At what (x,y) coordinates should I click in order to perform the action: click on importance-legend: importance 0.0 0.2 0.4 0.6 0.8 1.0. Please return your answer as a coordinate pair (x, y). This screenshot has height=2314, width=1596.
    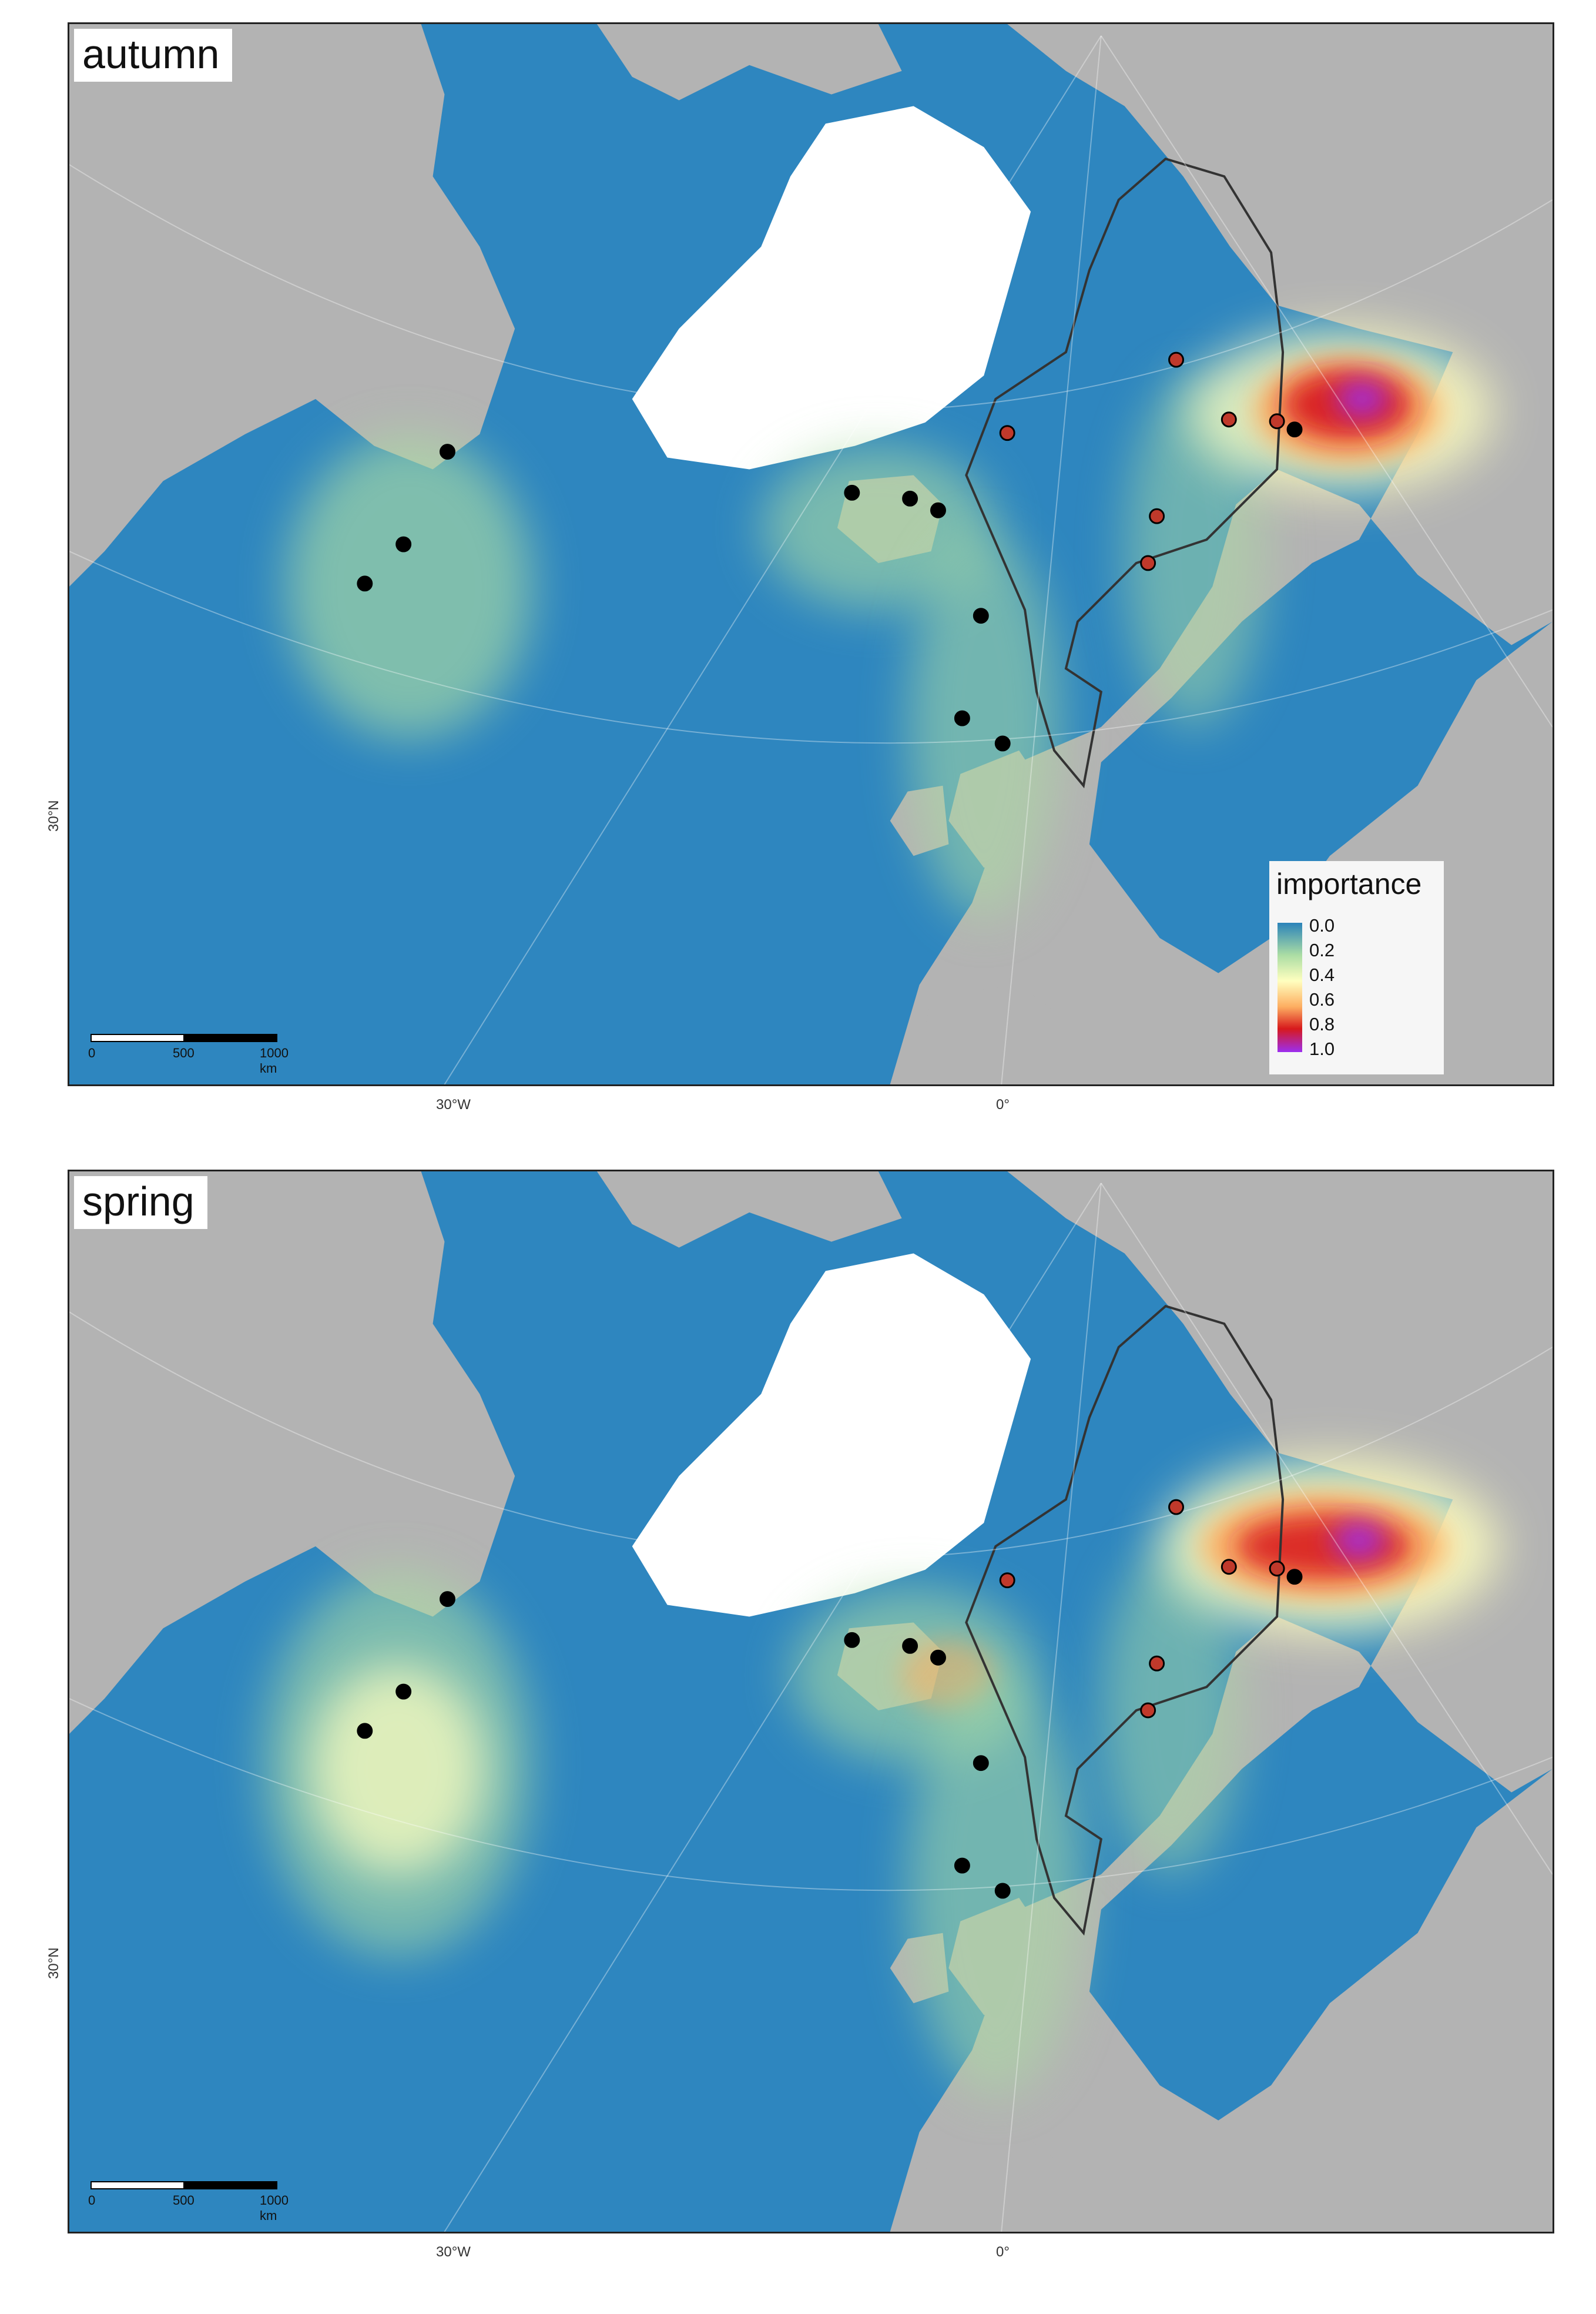
    Looking at the image, I should click on (1357, 967).